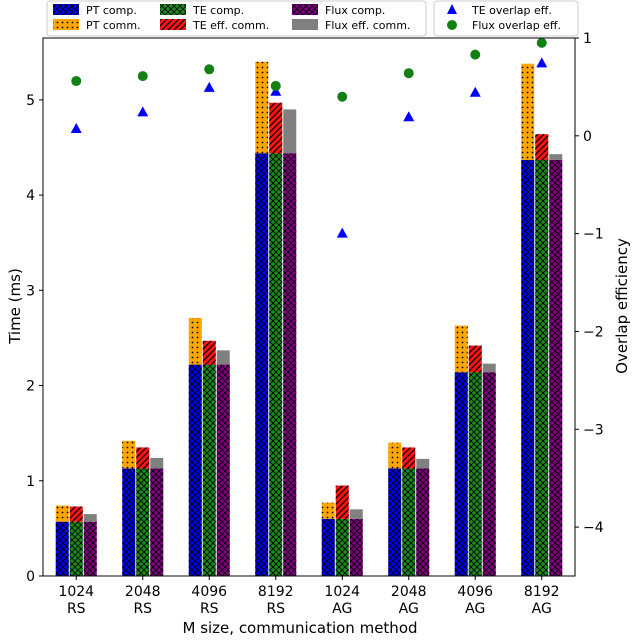 The height and width of the screenshot is (640, 640). I want to click on bar-flux-comp-3-pattern, so click(290, 364).